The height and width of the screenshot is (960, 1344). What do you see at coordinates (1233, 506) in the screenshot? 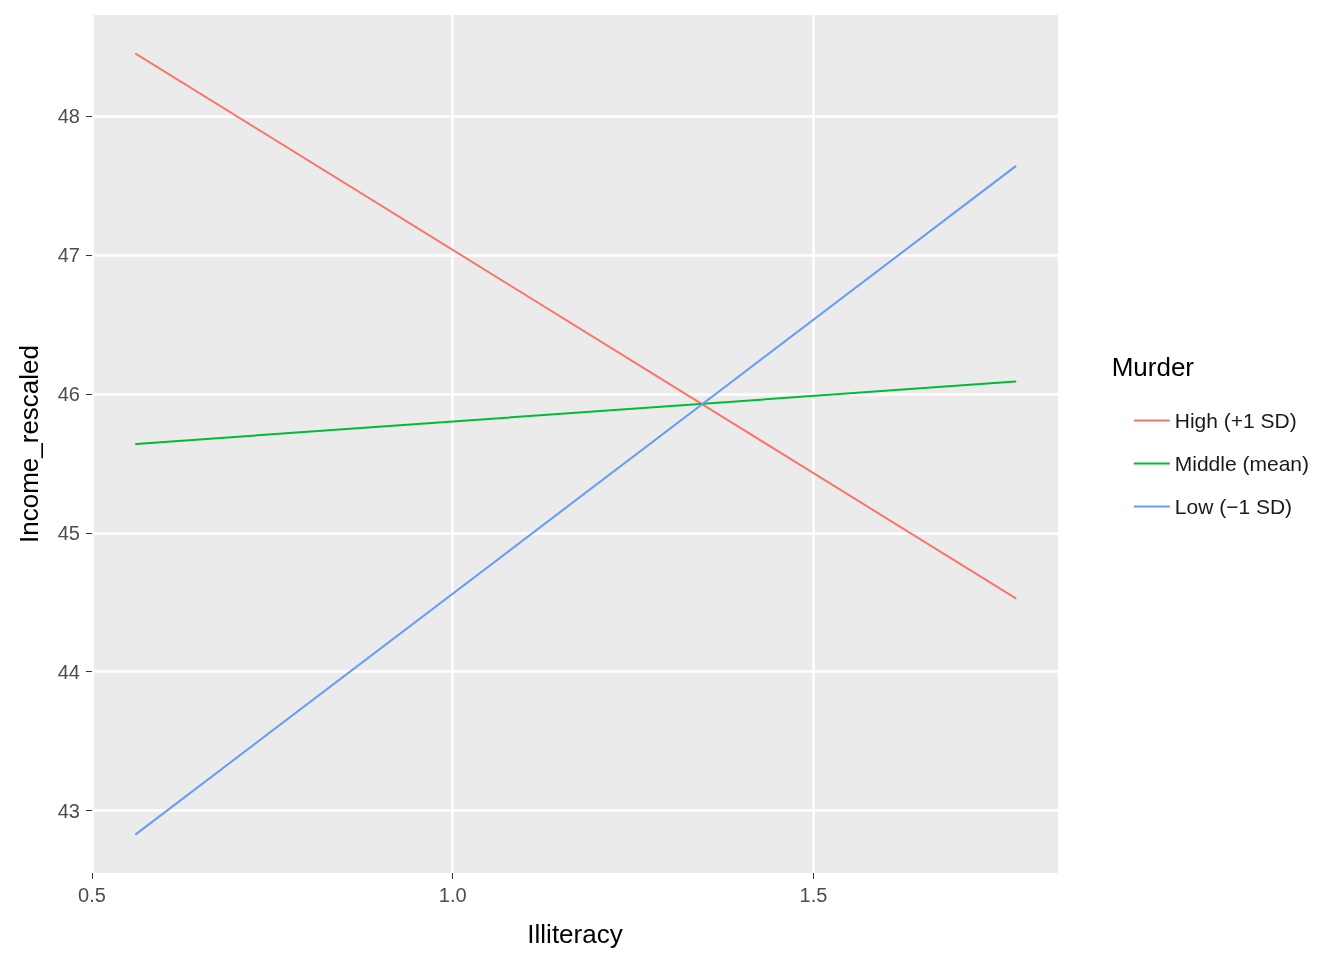
I see `legend-label: Low (−1 SD)` at bounding box center [1233, 506].